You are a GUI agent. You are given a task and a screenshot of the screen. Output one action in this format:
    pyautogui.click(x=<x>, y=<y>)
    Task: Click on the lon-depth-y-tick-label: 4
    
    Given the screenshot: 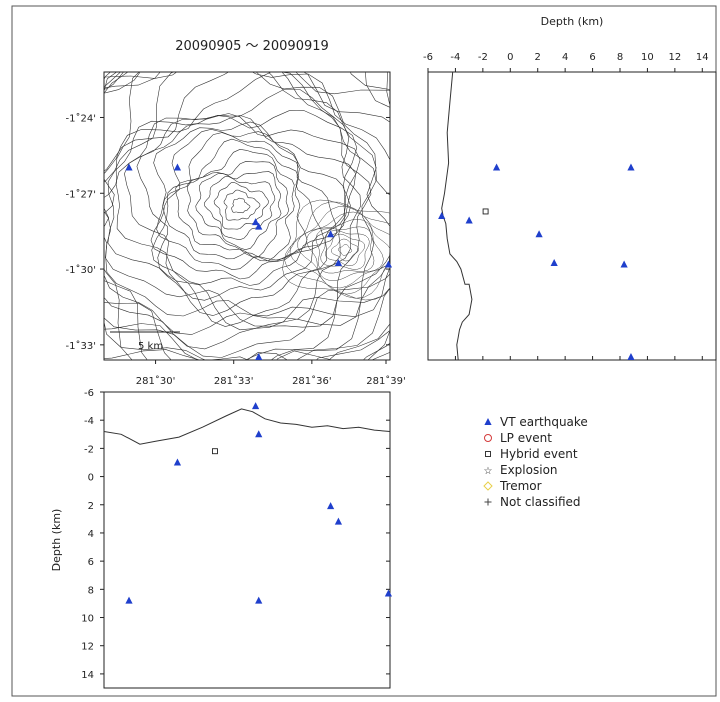 What is the action you would take?
    pyautogui.click(x=91, y=534)
    